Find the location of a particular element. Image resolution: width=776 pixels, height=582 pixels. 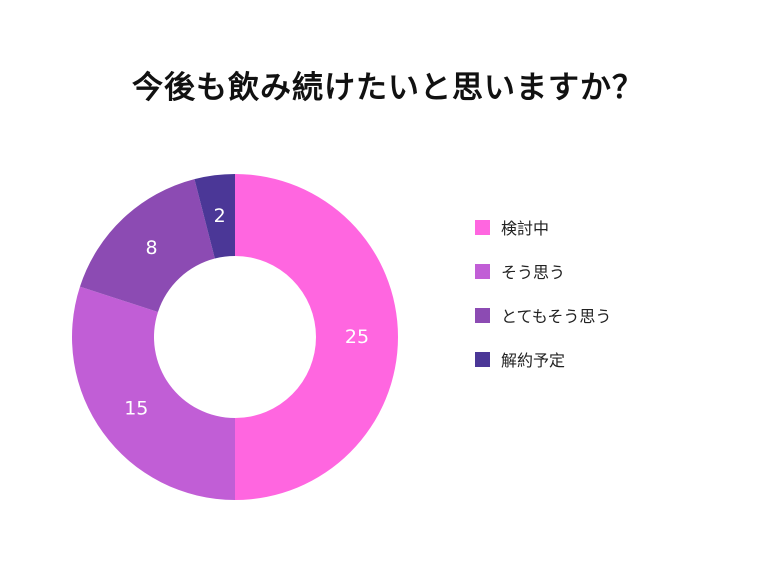

chart-title: 今後も飲み続けたいと思いますか？ is located at coordinates (388, 88).